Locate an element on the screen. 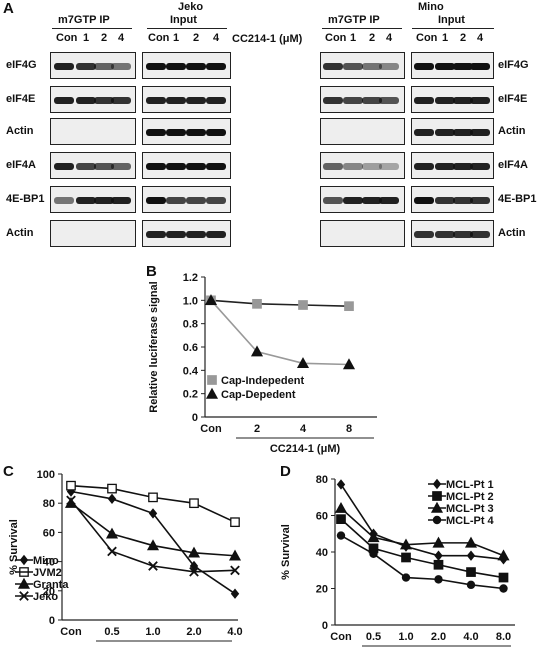 This screenshot has height=647, width=550. ip-label: m7GTP IP is located at coordinates (354, 20).